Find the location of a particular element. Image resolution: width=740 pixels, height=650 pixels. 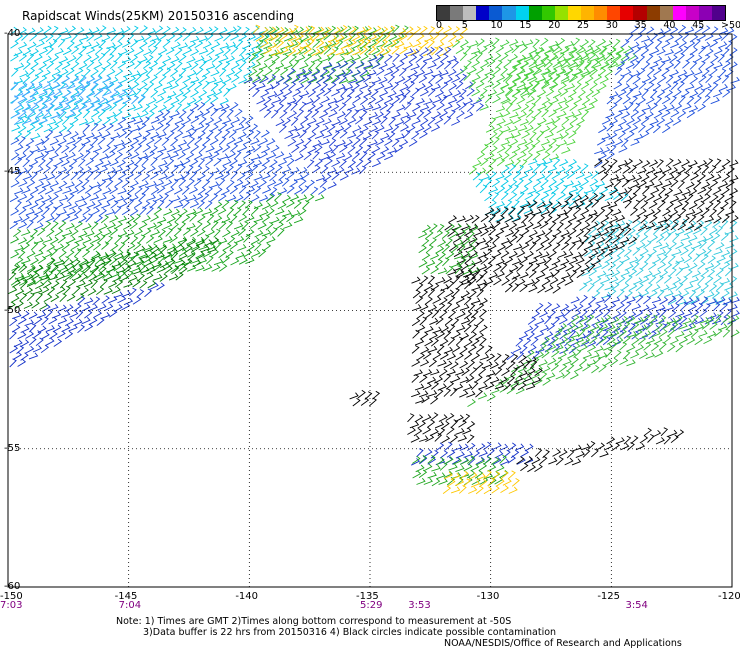

time-label: 7:03 is located at coordinates (11, 605).